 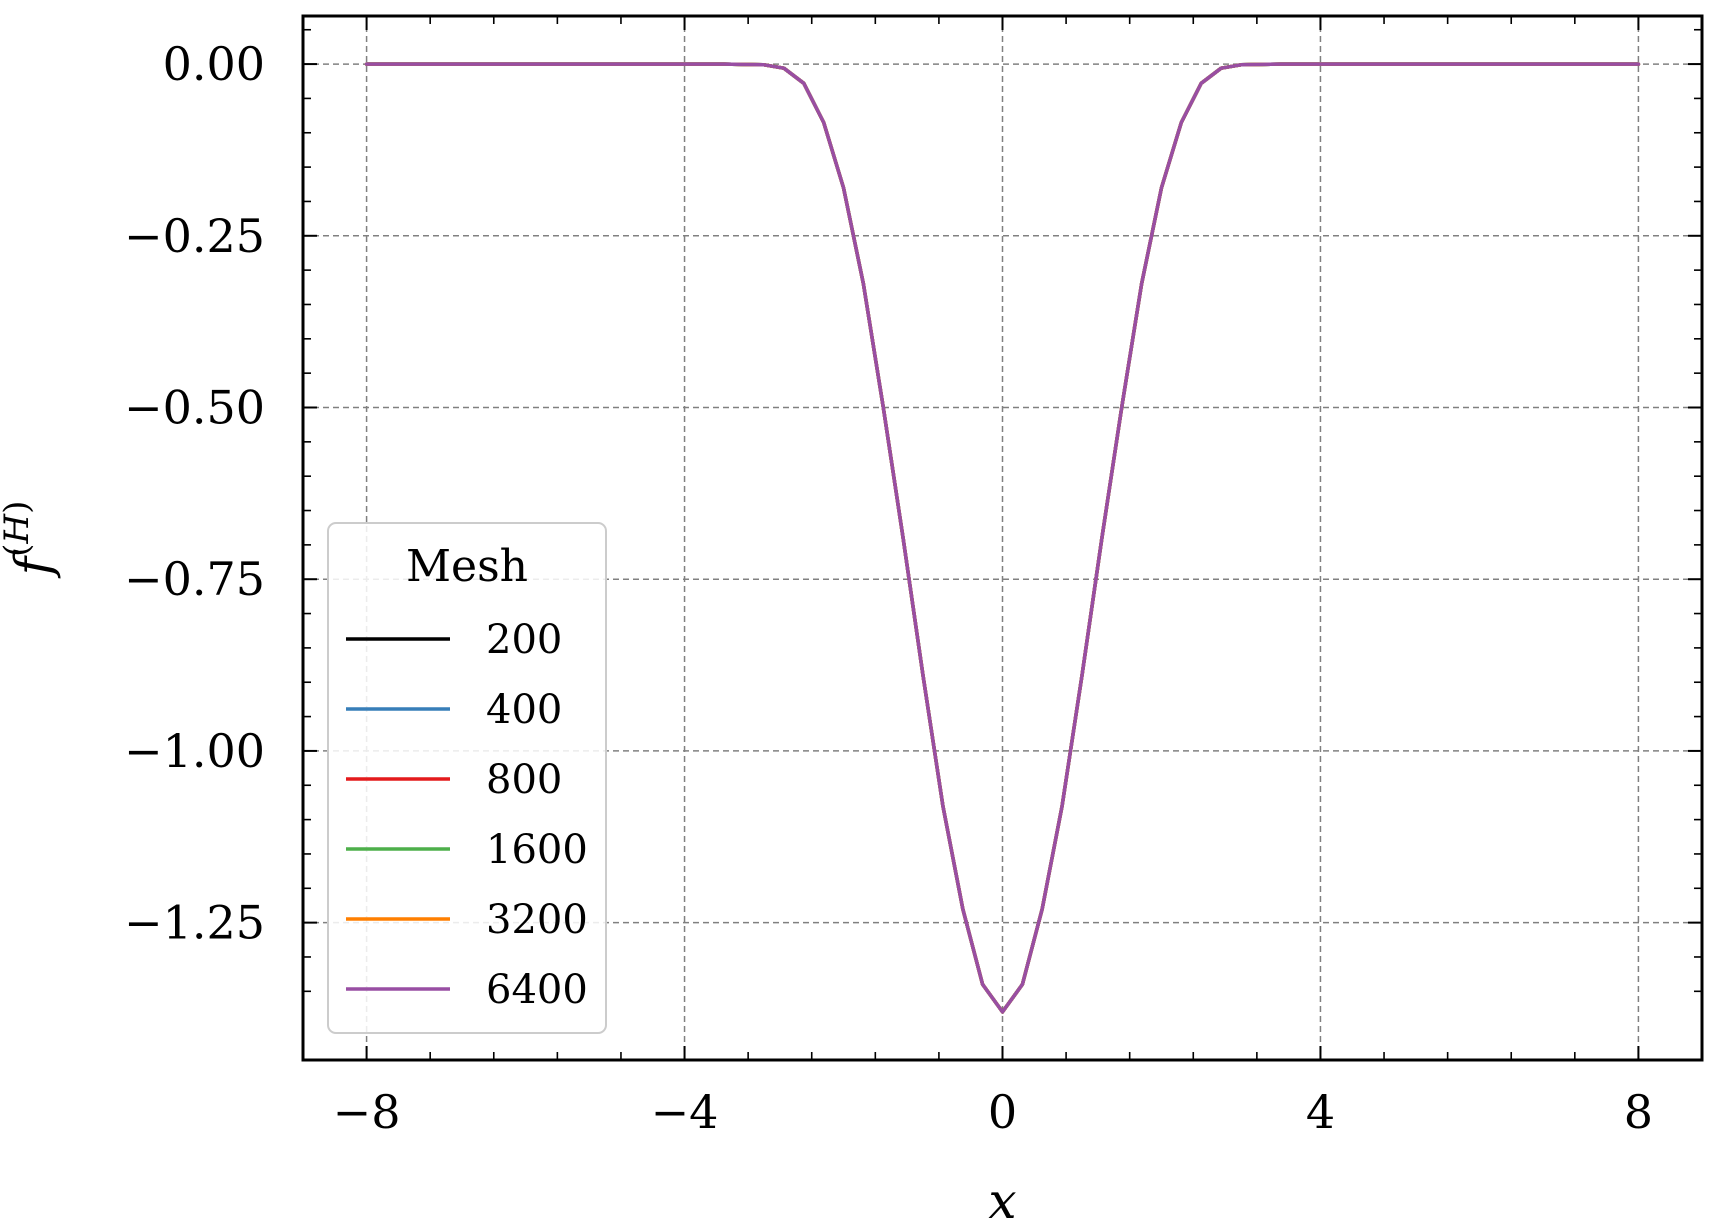 What do you see at coordinates (524, 780) in the screenshot?
I see `legend-label-800: 800` at bounding box center [524, 780].